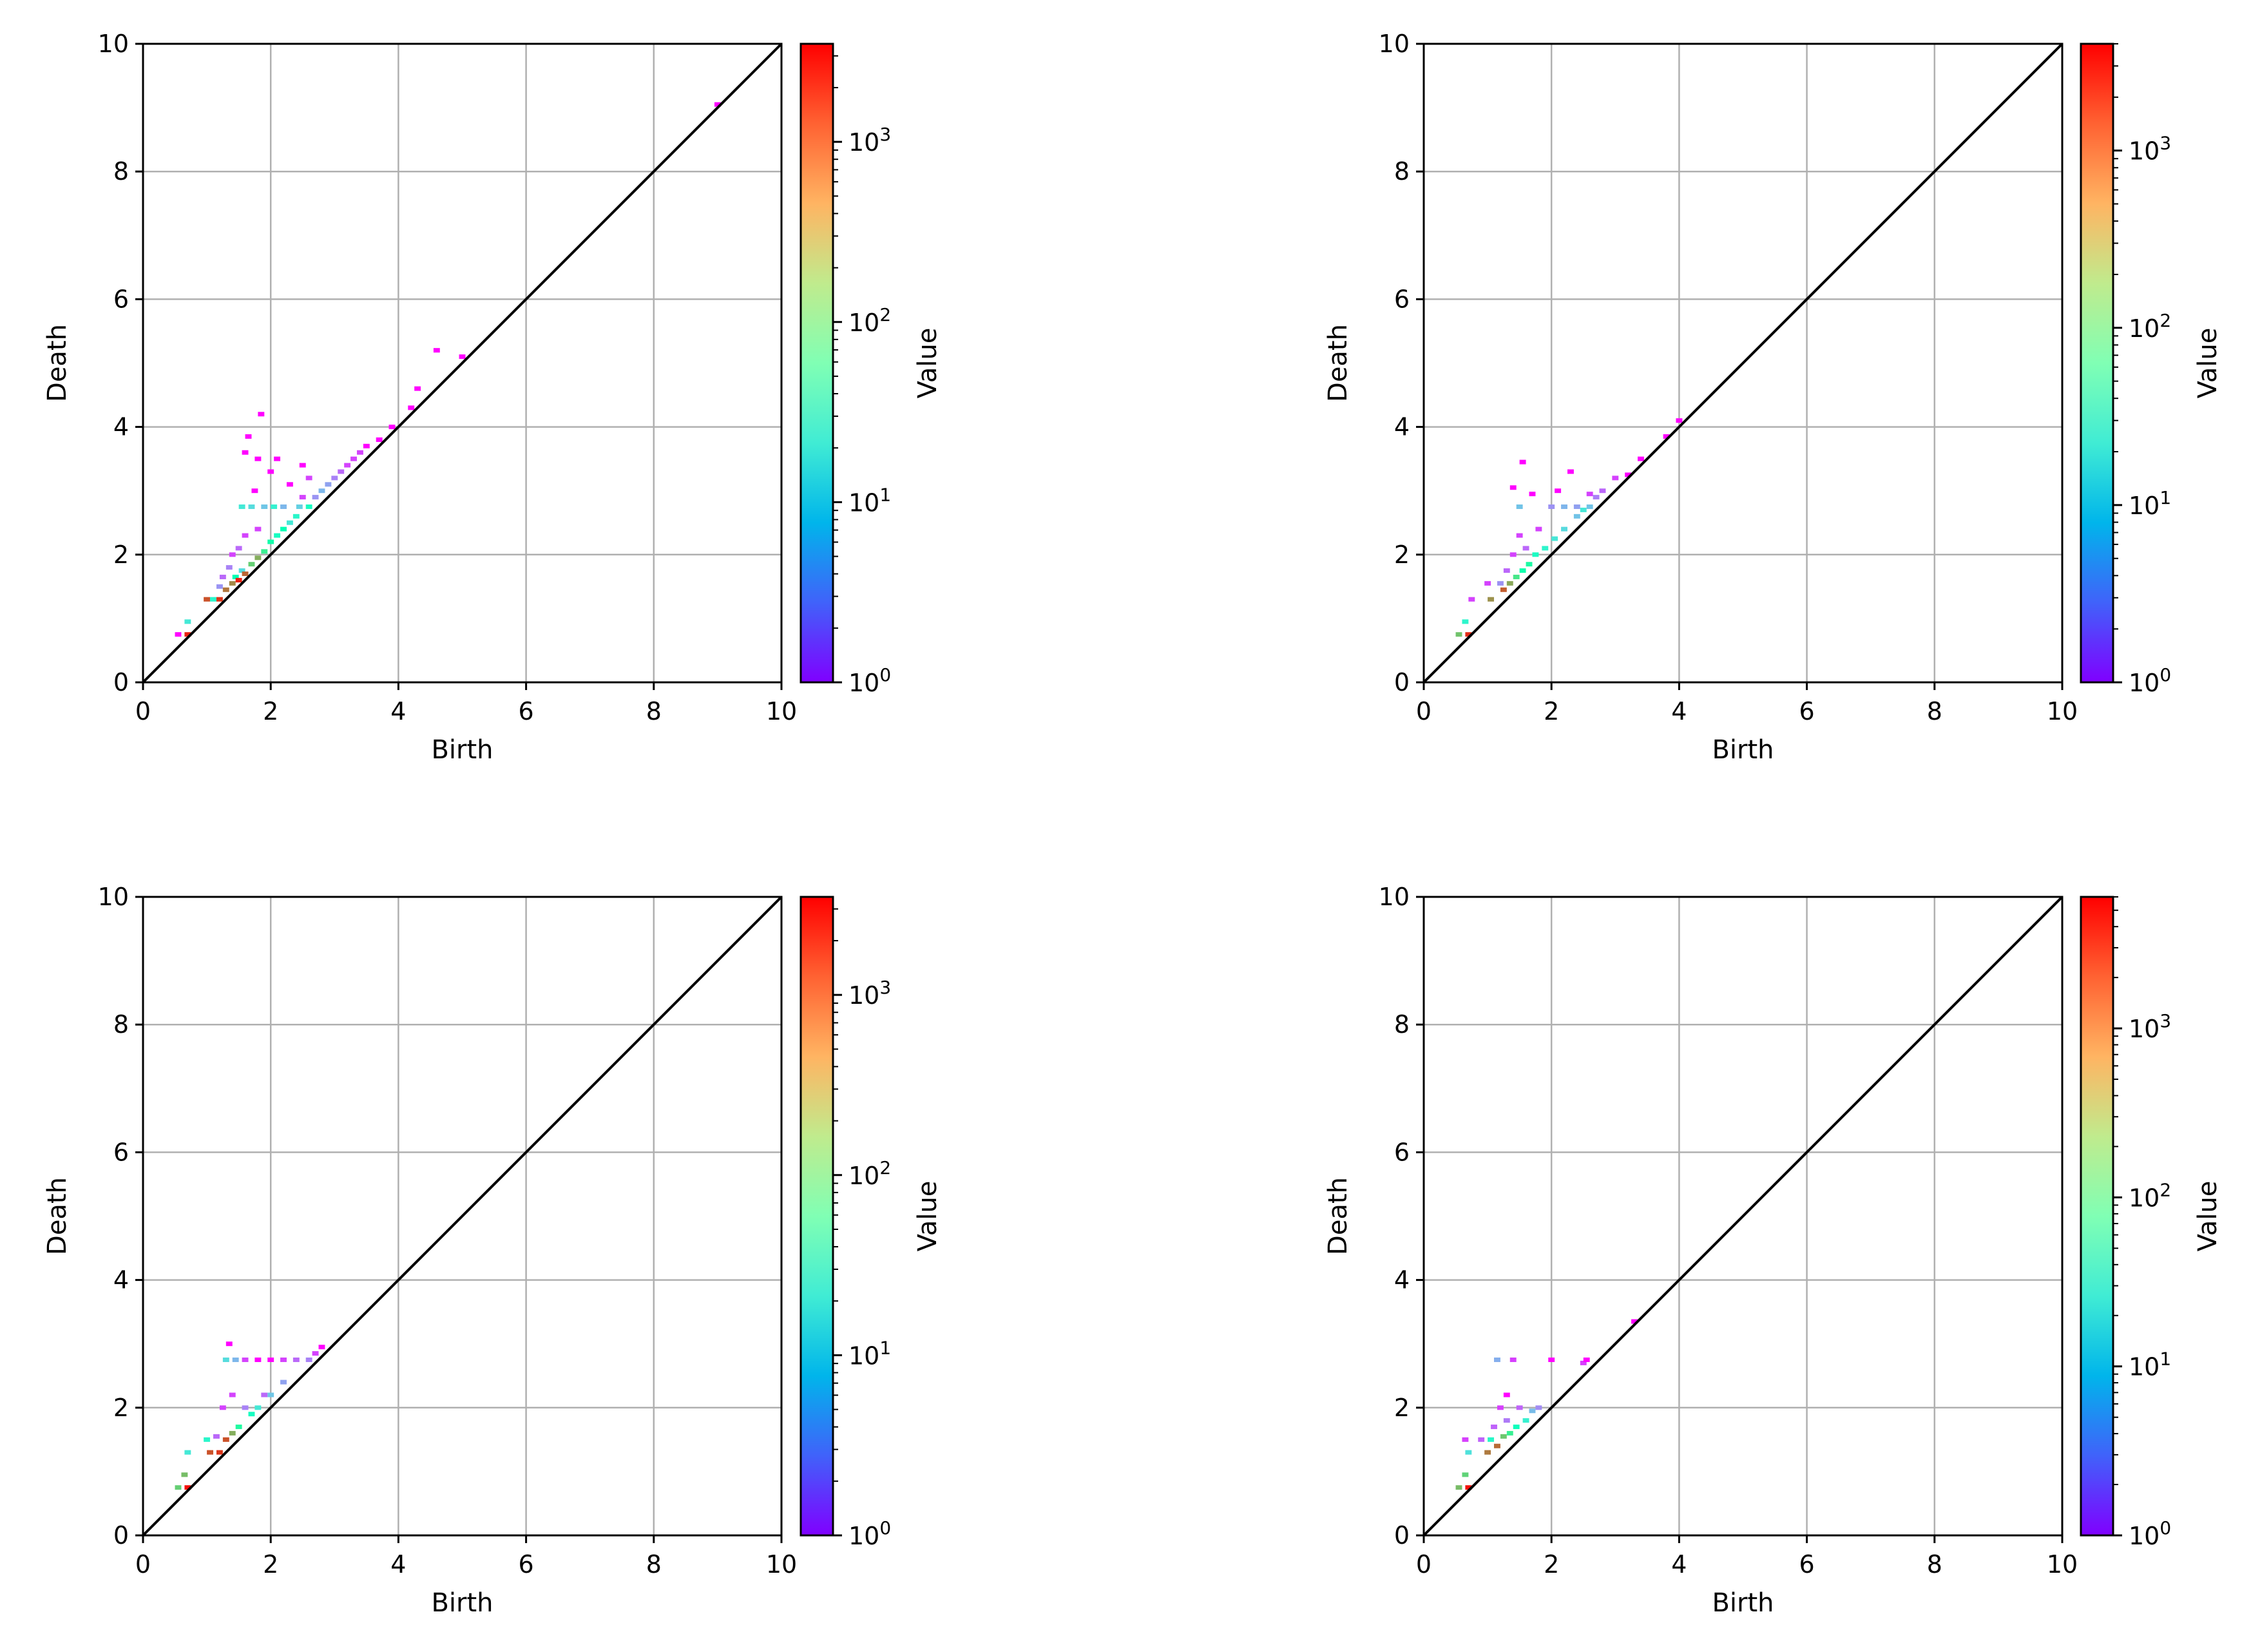 Image resolution: width=2260 pixels, height=1652 pixels. Describe the element at coordinates (1551, 1565) in the screenshot. I see `x-tick-label: 2` at that location.